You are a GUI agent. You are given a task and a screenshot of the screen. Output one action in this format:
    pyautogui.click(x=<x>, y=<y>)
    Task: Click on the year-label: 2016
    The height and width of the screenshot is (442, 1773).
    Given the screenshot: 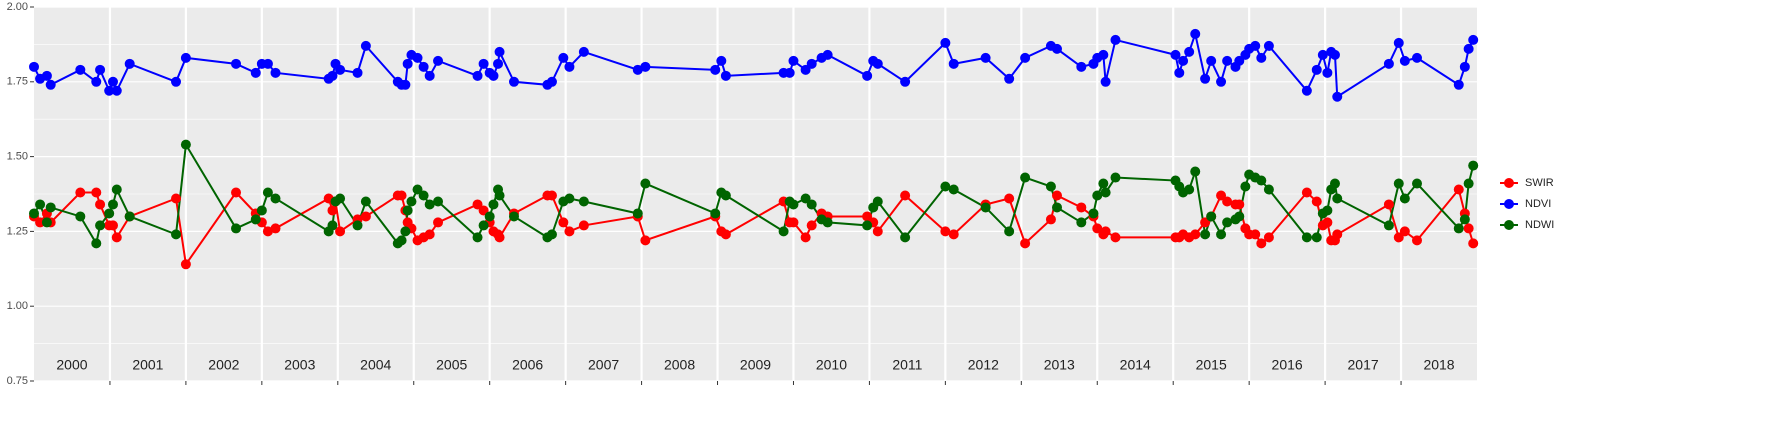 What is the action you would take?
    pyautogui.click(x=1287, y=365)
    